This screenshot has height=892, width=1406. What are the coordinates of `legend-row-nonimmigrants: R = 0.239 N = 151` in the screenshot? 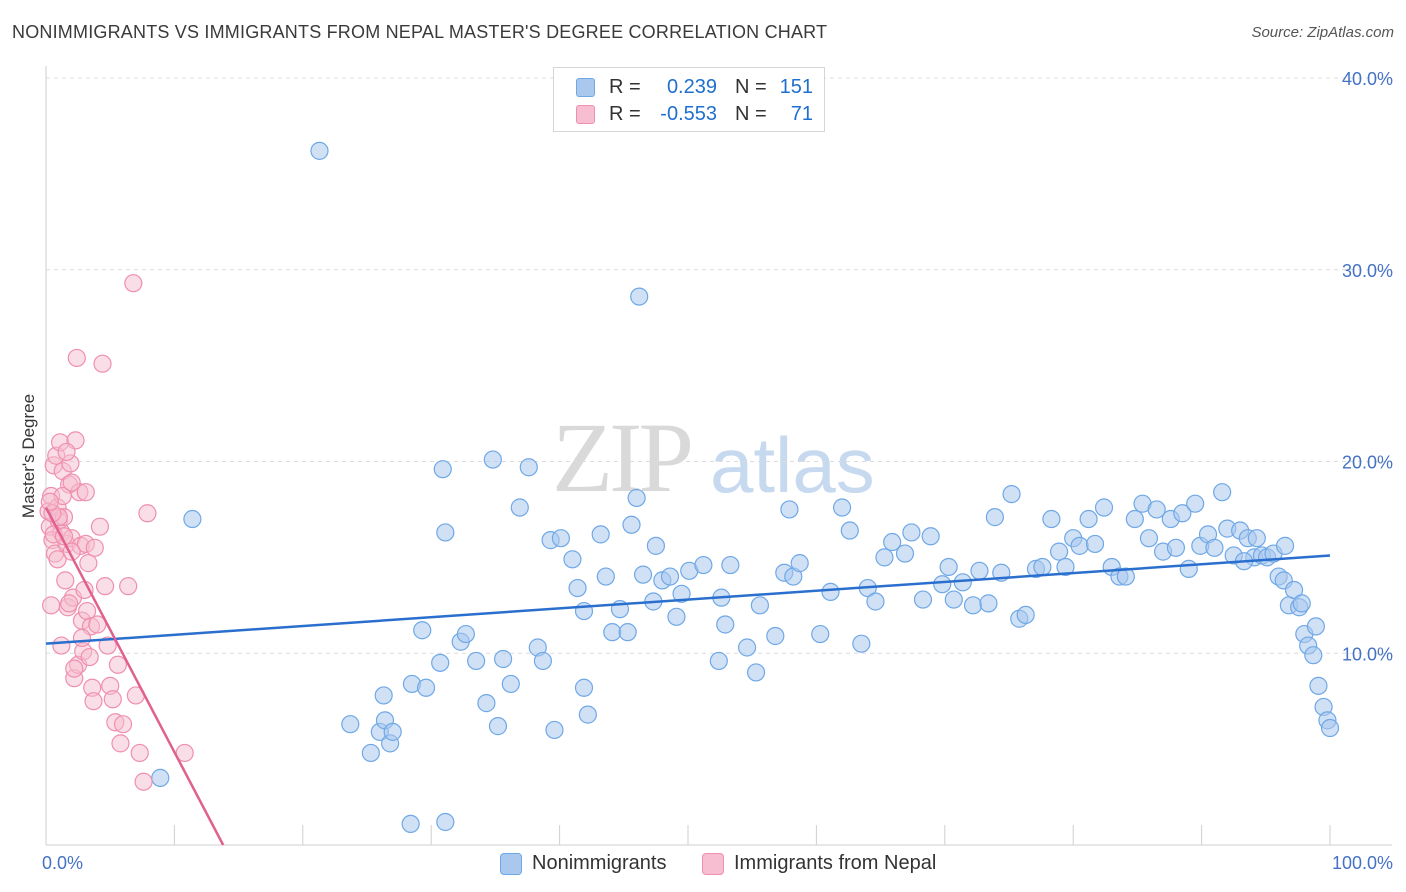 It's located at (694, 87).